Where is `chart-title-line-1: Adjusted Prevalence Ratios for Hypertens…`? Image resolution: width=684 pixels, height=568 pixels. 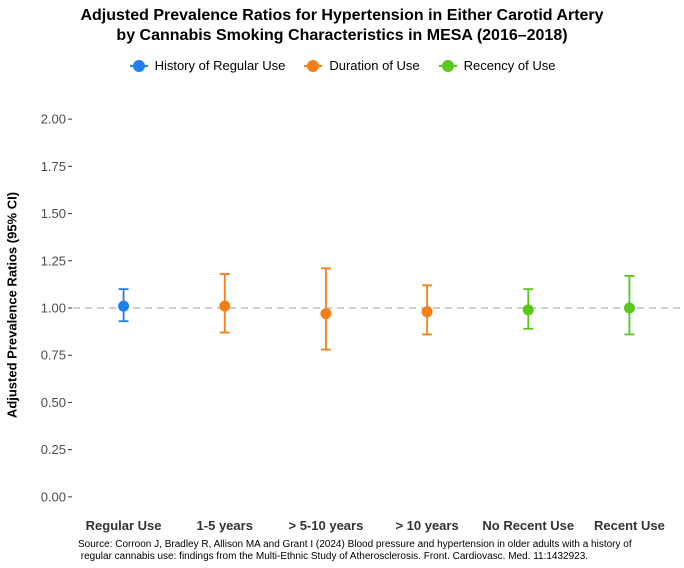
chart-title-line-1: Adjusted Prevalence Ratios for Hypertens… is located at coordinates (342, 15).